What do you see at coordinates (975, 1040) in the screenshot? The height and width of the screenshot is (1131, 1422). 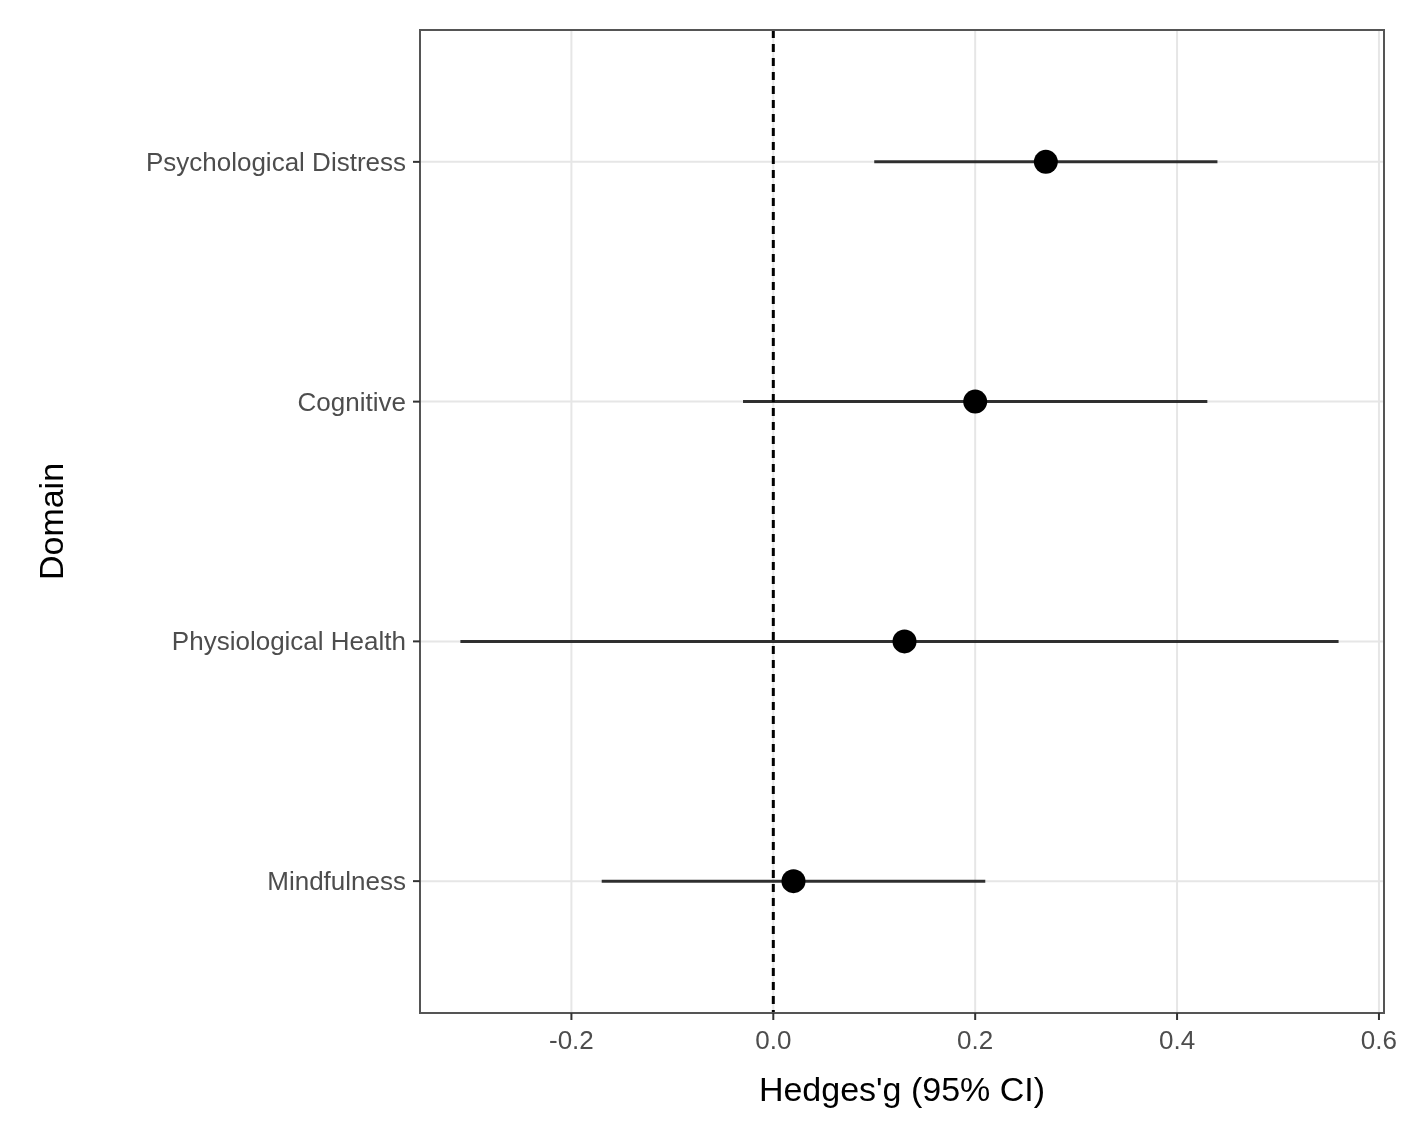 I see `x-tick-label: 0.2` at bounding box center [975, 1040].